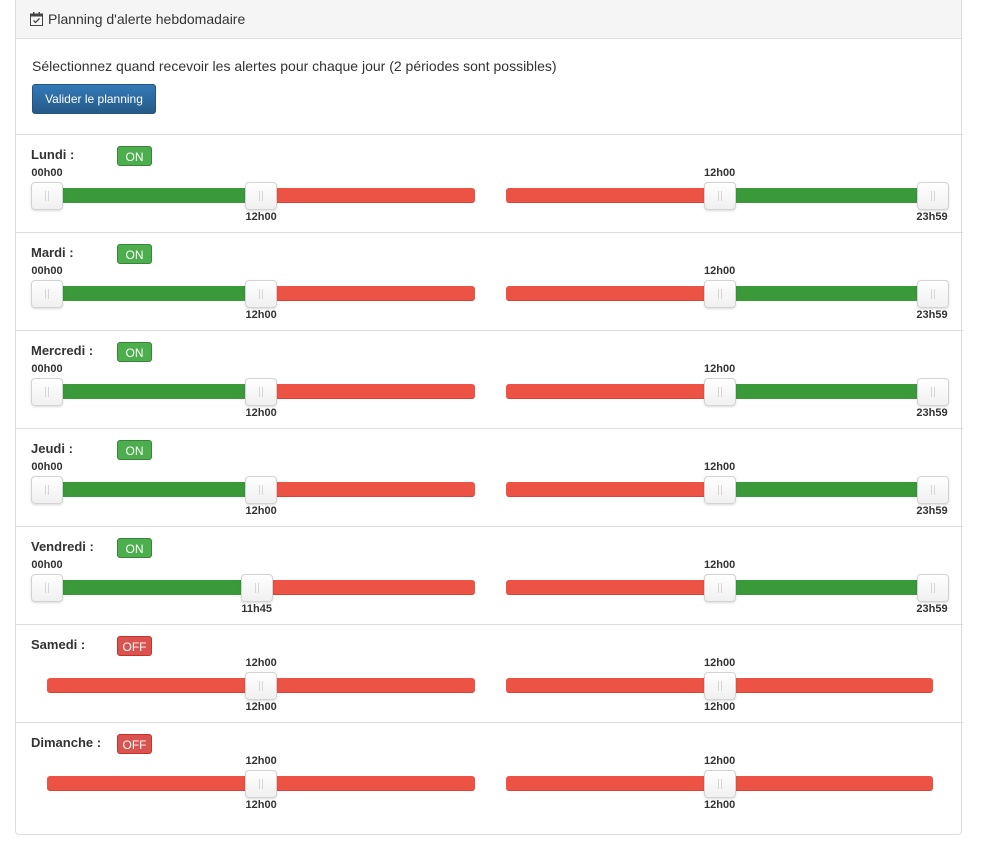  Describe the element at coordinates (62, 546) in the screenshot. I see `day-label: Vendredi :` at that location.